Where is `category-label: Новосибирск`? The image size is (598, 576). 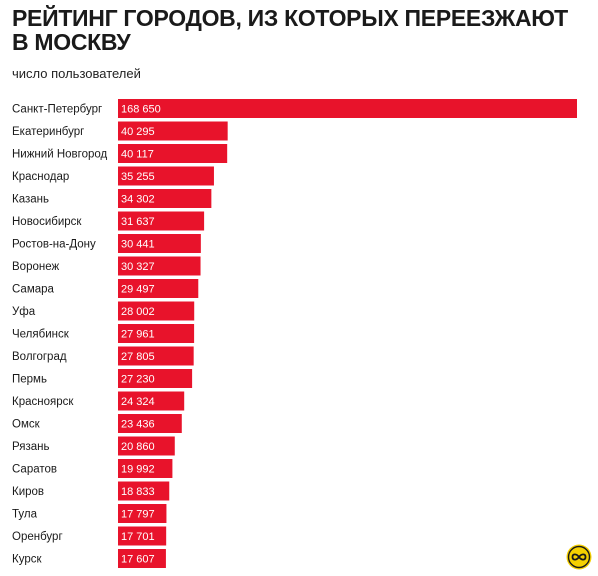 category-label: Новосибирск is located at coordinates (47, 222).